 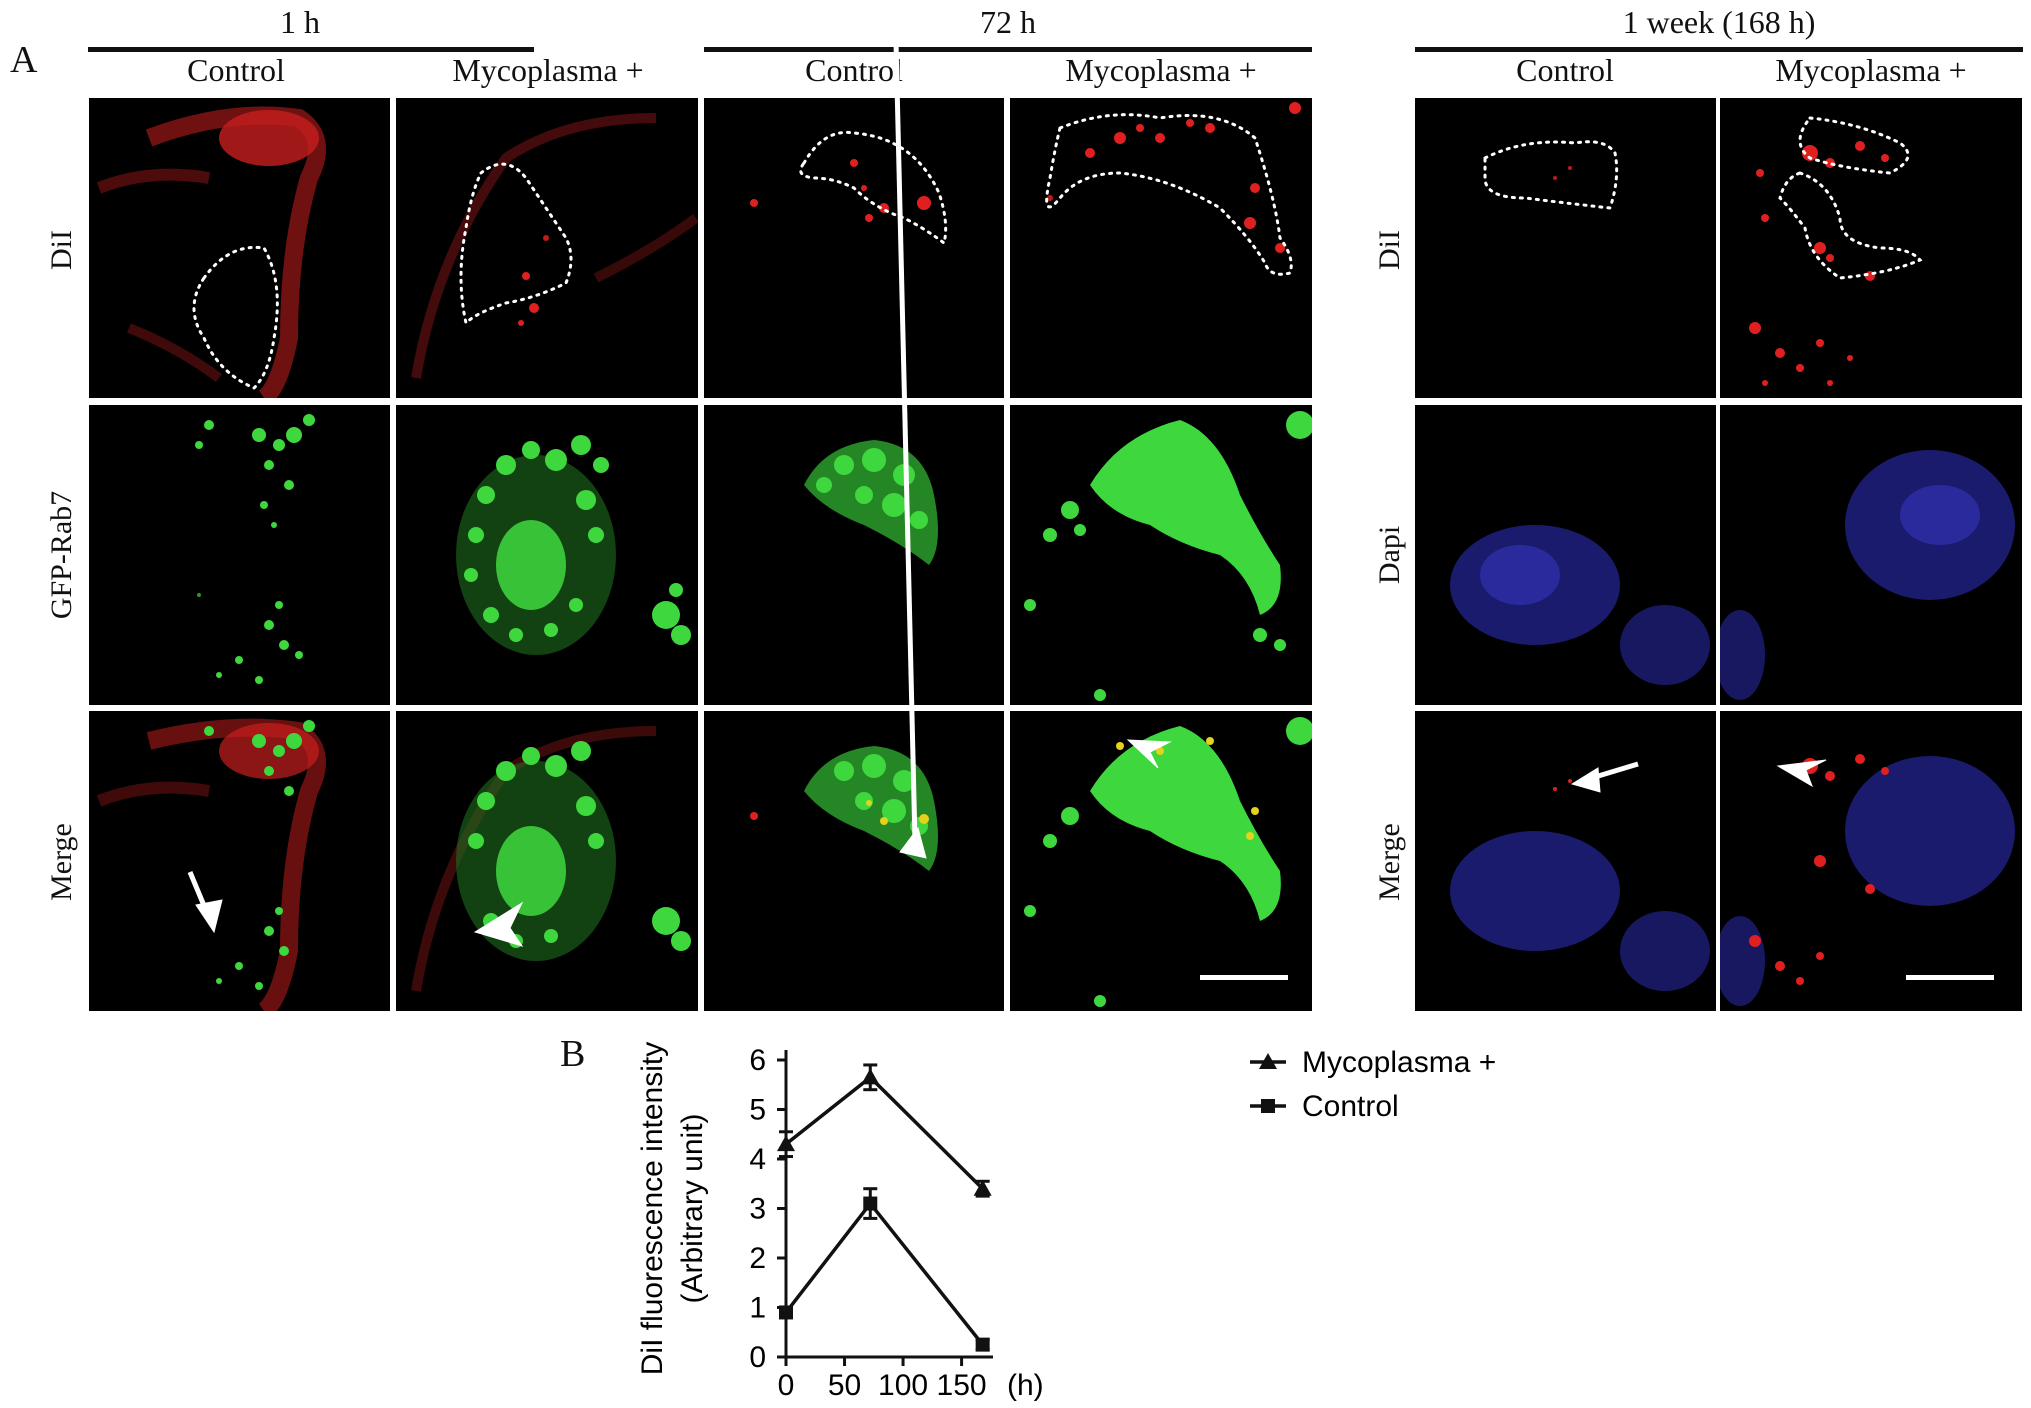 I want to click on y-tick-label: 2, so click(x=757, y=1258).